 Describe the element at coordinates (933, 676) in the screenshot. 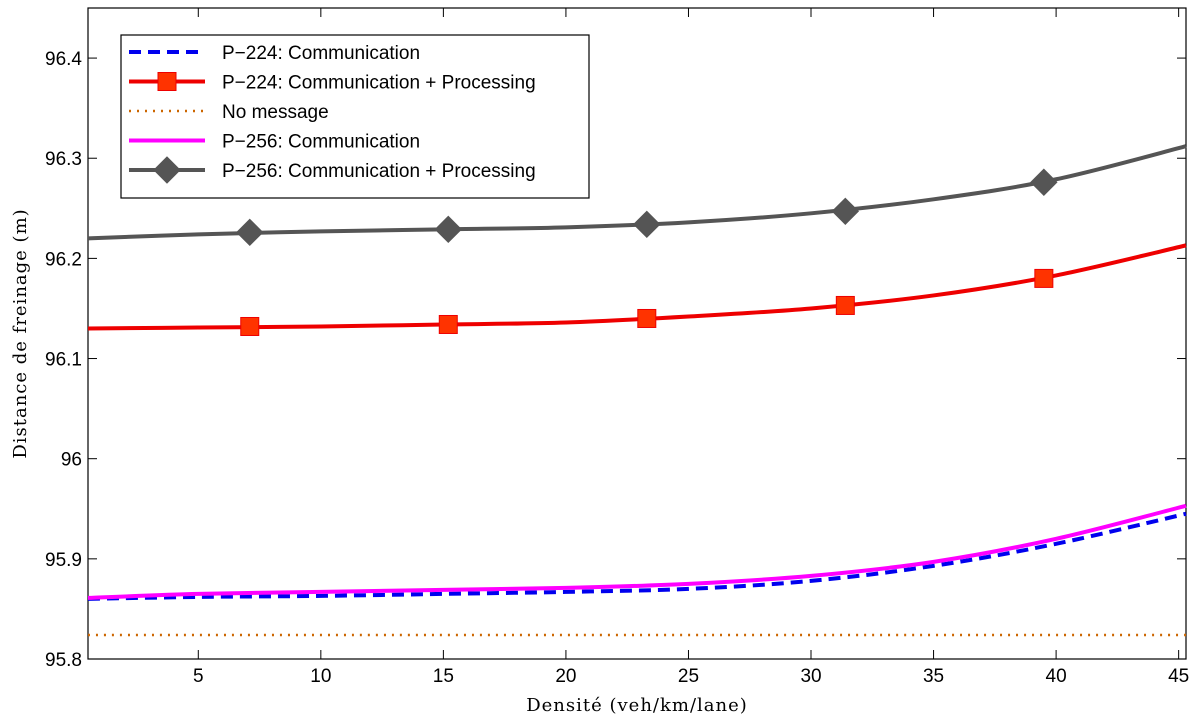

I see `x-tick-label: 35` at that location.